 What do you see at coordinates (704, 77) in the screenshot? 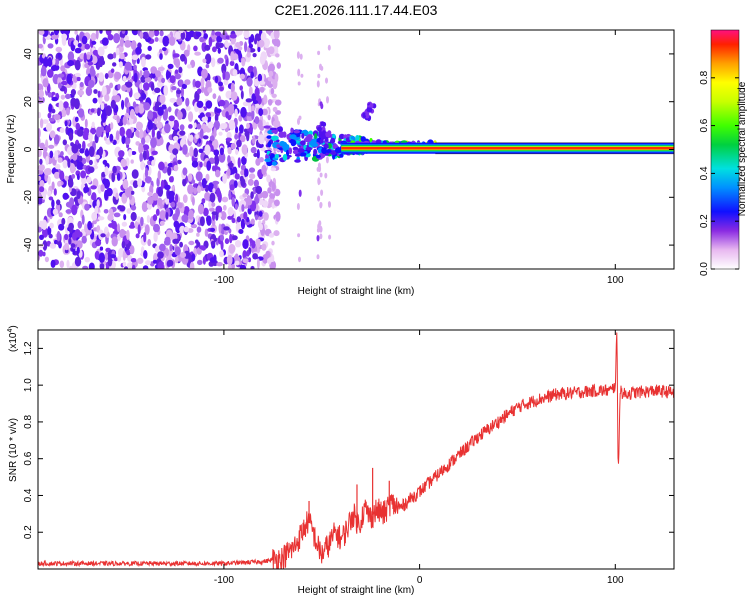
I see `colorbar-tick-label: 0.8` at bounding box center [704, 77].